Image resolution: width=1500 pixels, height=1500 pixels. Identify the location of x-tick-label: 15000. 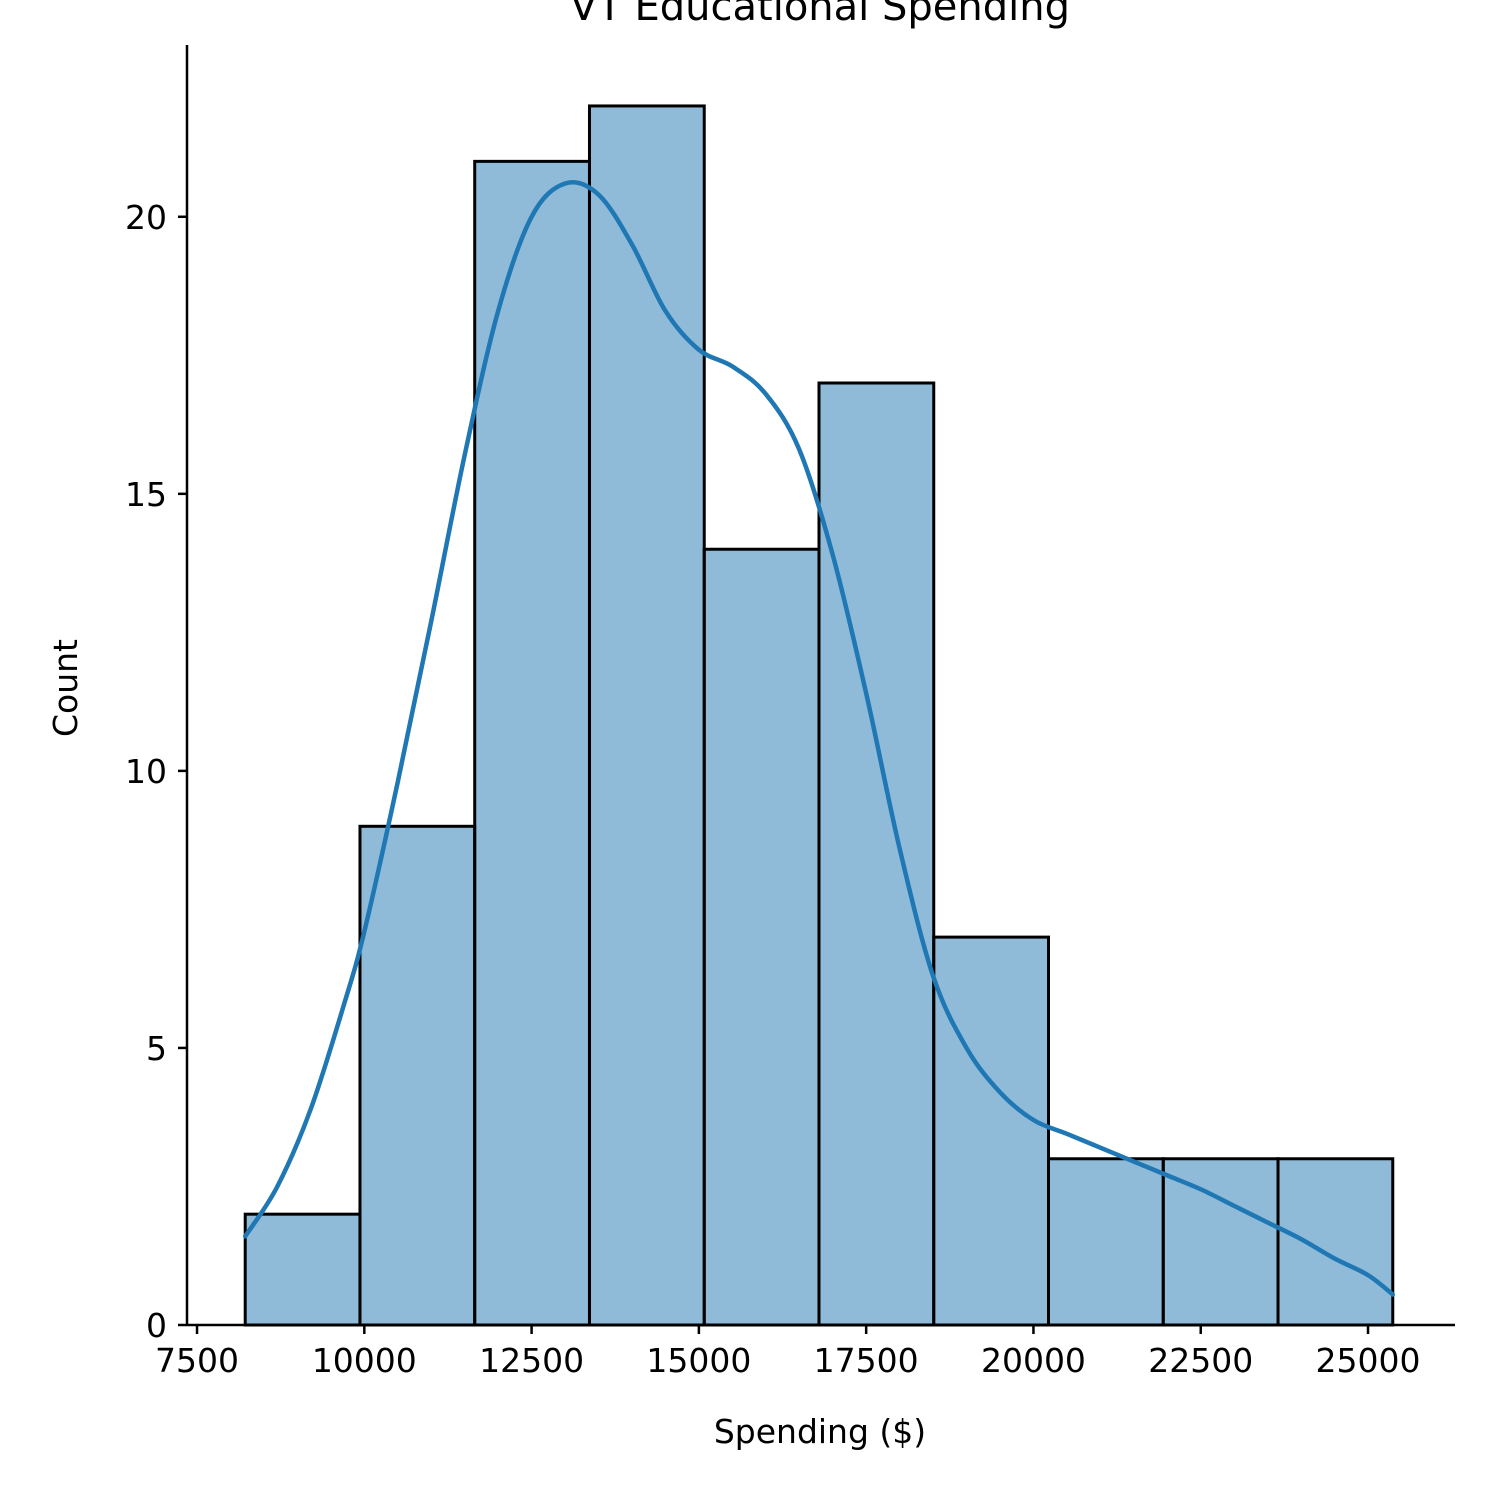
(698, 1360).